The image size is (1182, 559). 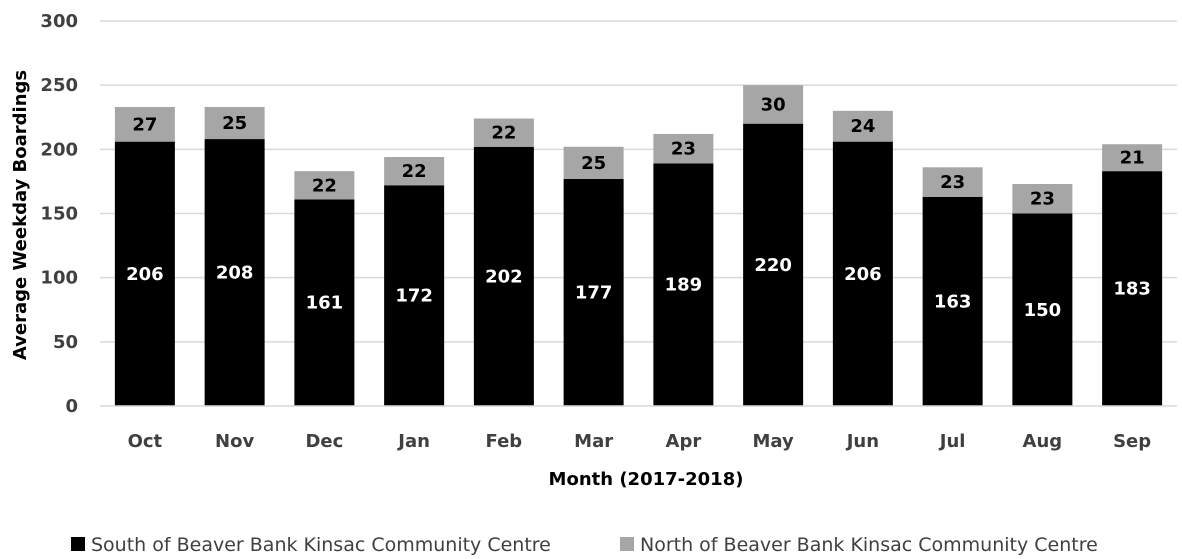 I want to click on bar-north-jun, so click(x=862, y=126).